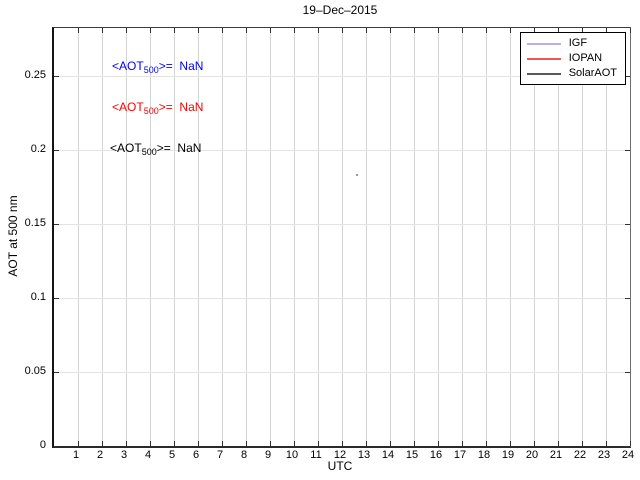 The height and width of the screenshot is (480, 640). I want to click on x-tick-label: 12, so click(340, 455).